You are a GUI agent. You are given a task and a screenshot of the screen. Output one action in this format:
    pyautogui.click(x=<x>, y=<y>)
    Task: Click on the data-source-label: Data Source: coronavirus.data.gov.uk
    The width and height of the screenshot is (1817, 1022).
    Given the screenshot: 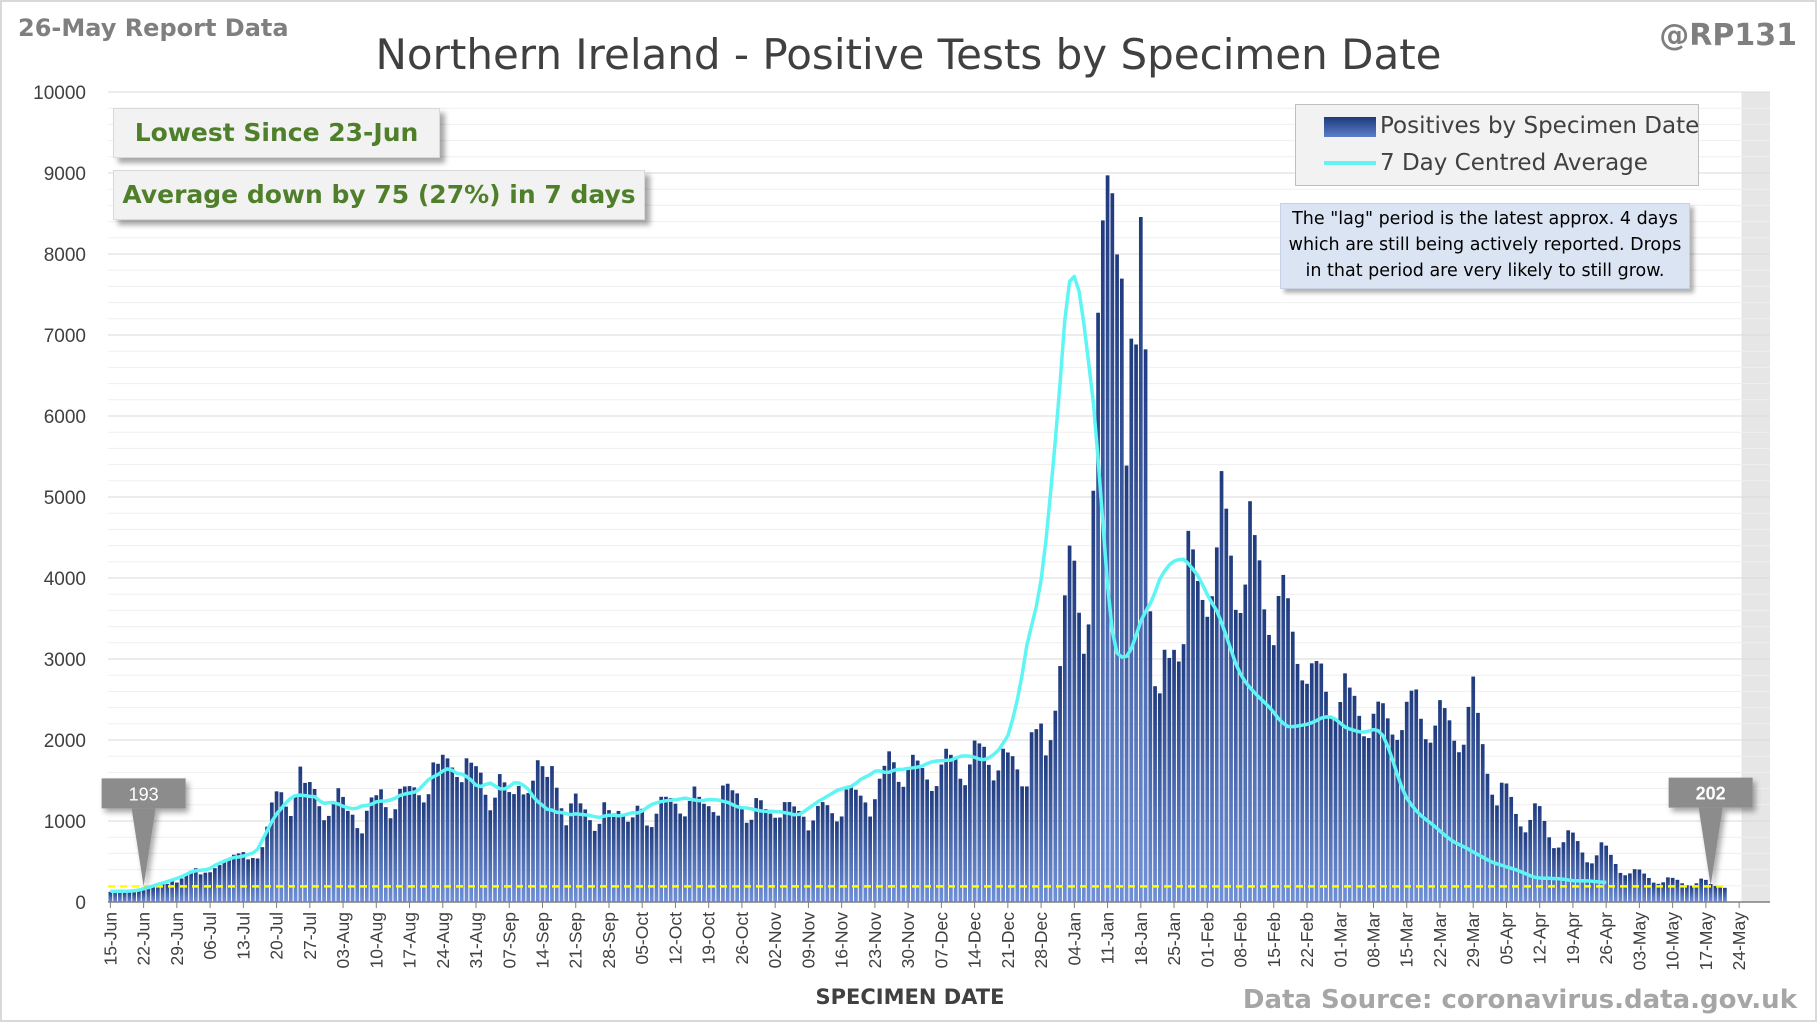 What is the action you would take?
    pyautogui.click(x=1519, y=1000)
    